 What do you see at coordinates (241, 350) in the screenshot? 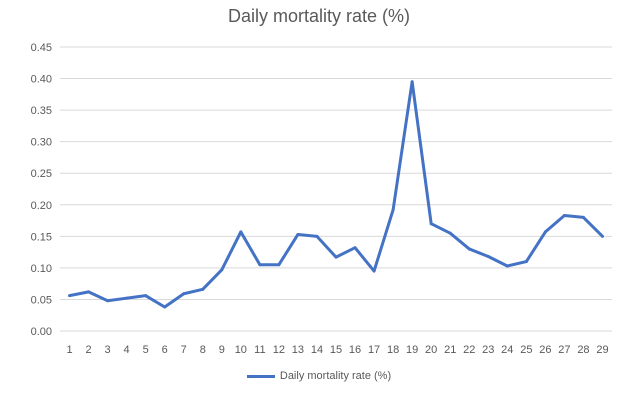
I see `x-tick-label: 10` at bounding box center [241, 350].